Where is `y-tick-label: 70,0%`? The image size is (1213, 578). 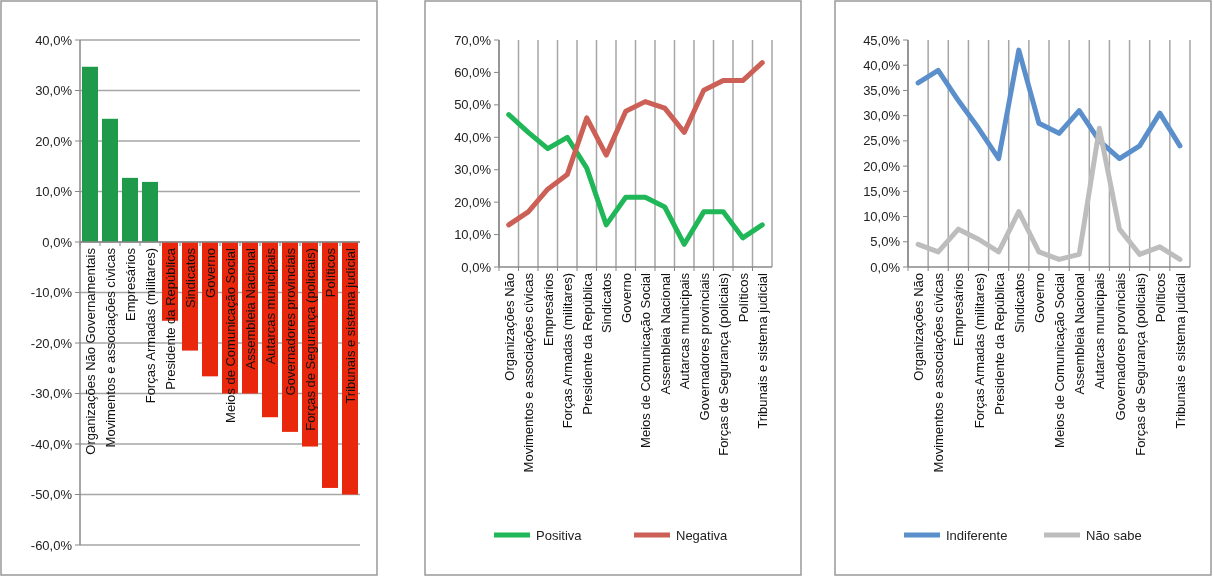 y-tick-label: 70,0% is located at coordinates (473, 40).